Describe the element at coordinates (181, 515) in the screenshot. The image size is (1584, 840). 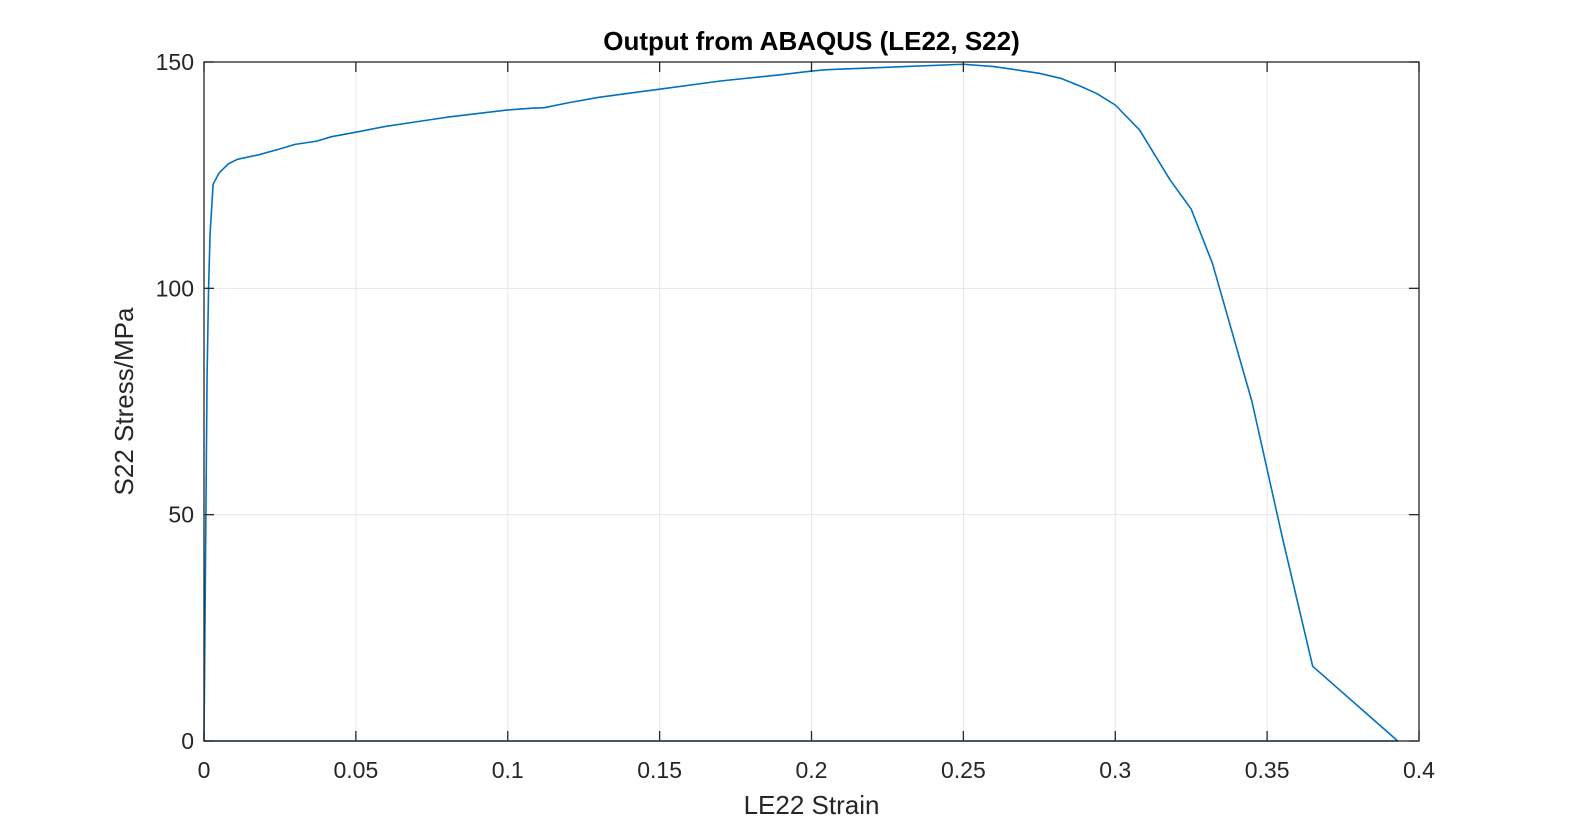
I see `y-tick-label: 50` at that location.